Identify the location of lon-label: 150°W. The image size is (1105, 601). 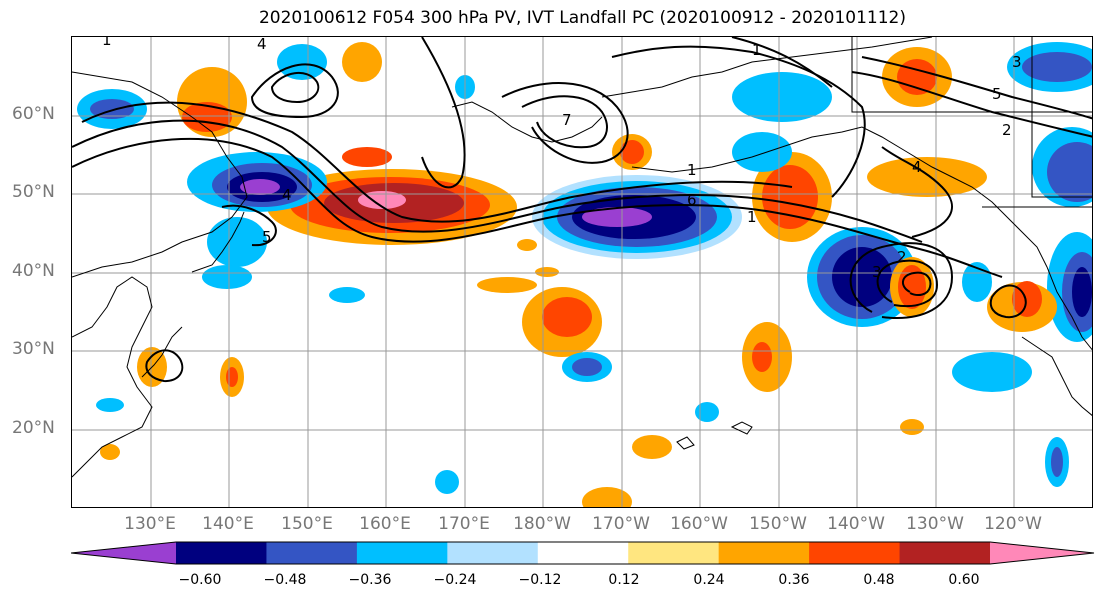
(778, 524).